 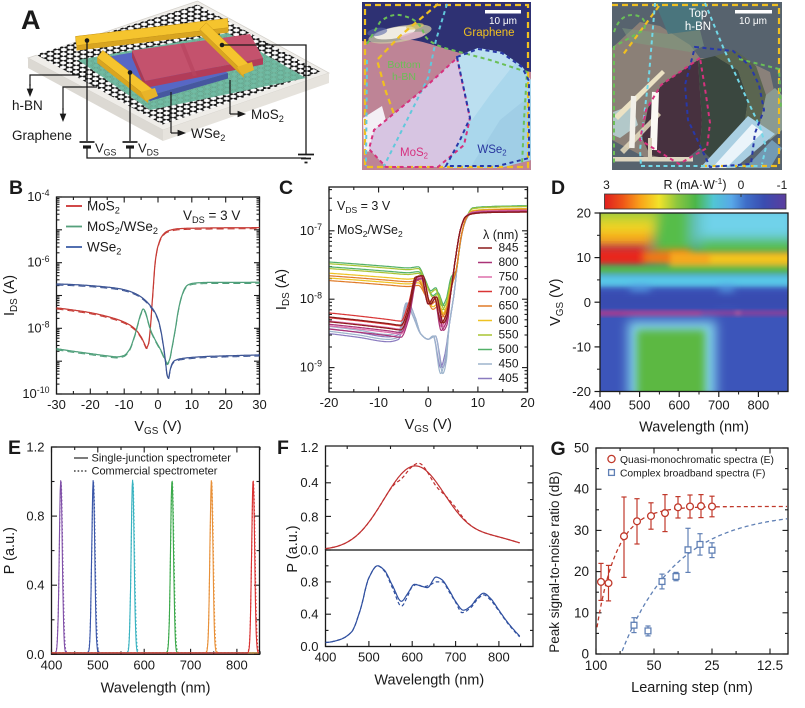 What do you see at coordinates (509, 248) in the screenshot?
I see `svg-text: 845` at bounding box center [509, 248].